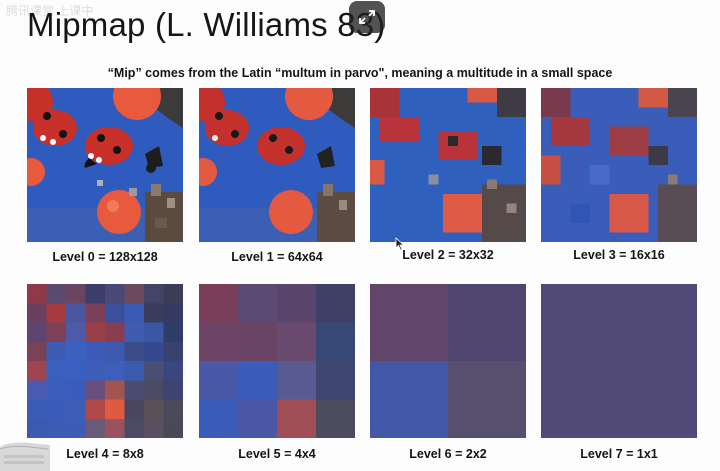 The width and height of the screenshot is (720, 471). I want to click on exit-fullscreen-icon, so click(367, 17).